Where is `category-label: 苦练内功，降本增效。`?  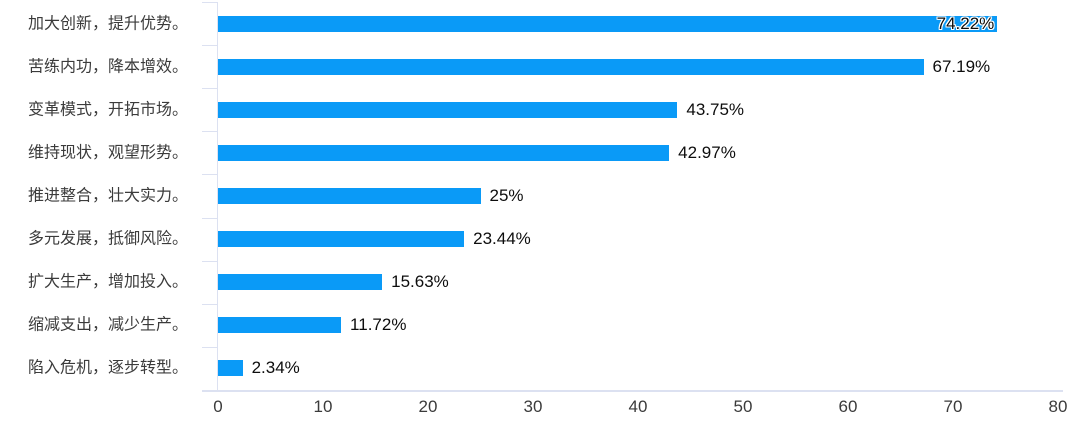
category-label: 苦练内功，降本增效。 is located at coordinates (107, 67).